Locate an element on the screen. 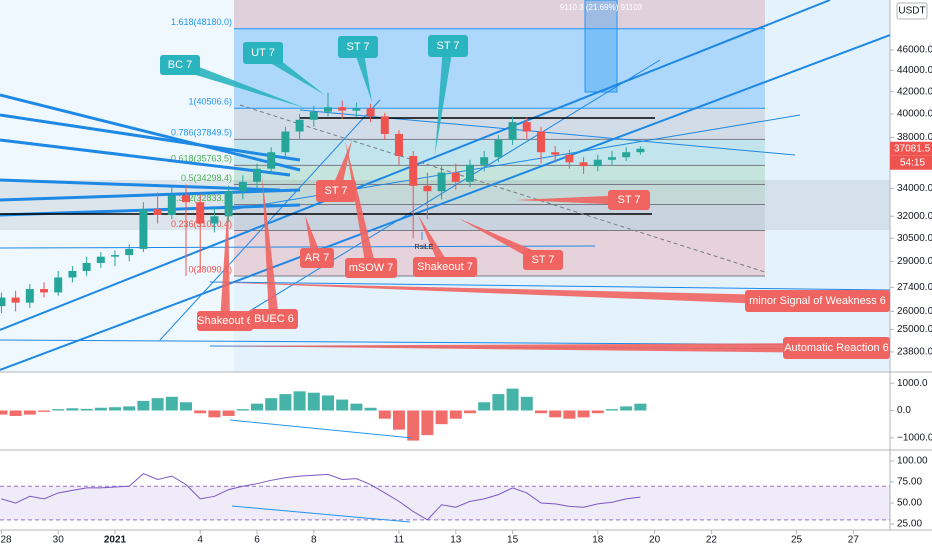 The height and width of the screenshot is (550, 932). y-tick-label: 44000.0 is located at coordinates (914, 70).